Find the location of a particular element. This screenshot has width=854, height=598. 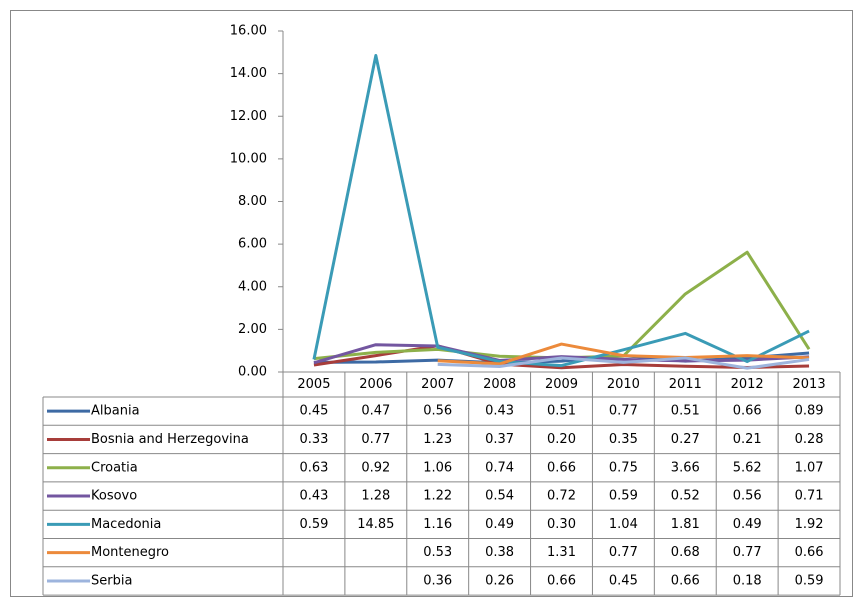

table-value: 0.71 is located at coordinates (809, 496).